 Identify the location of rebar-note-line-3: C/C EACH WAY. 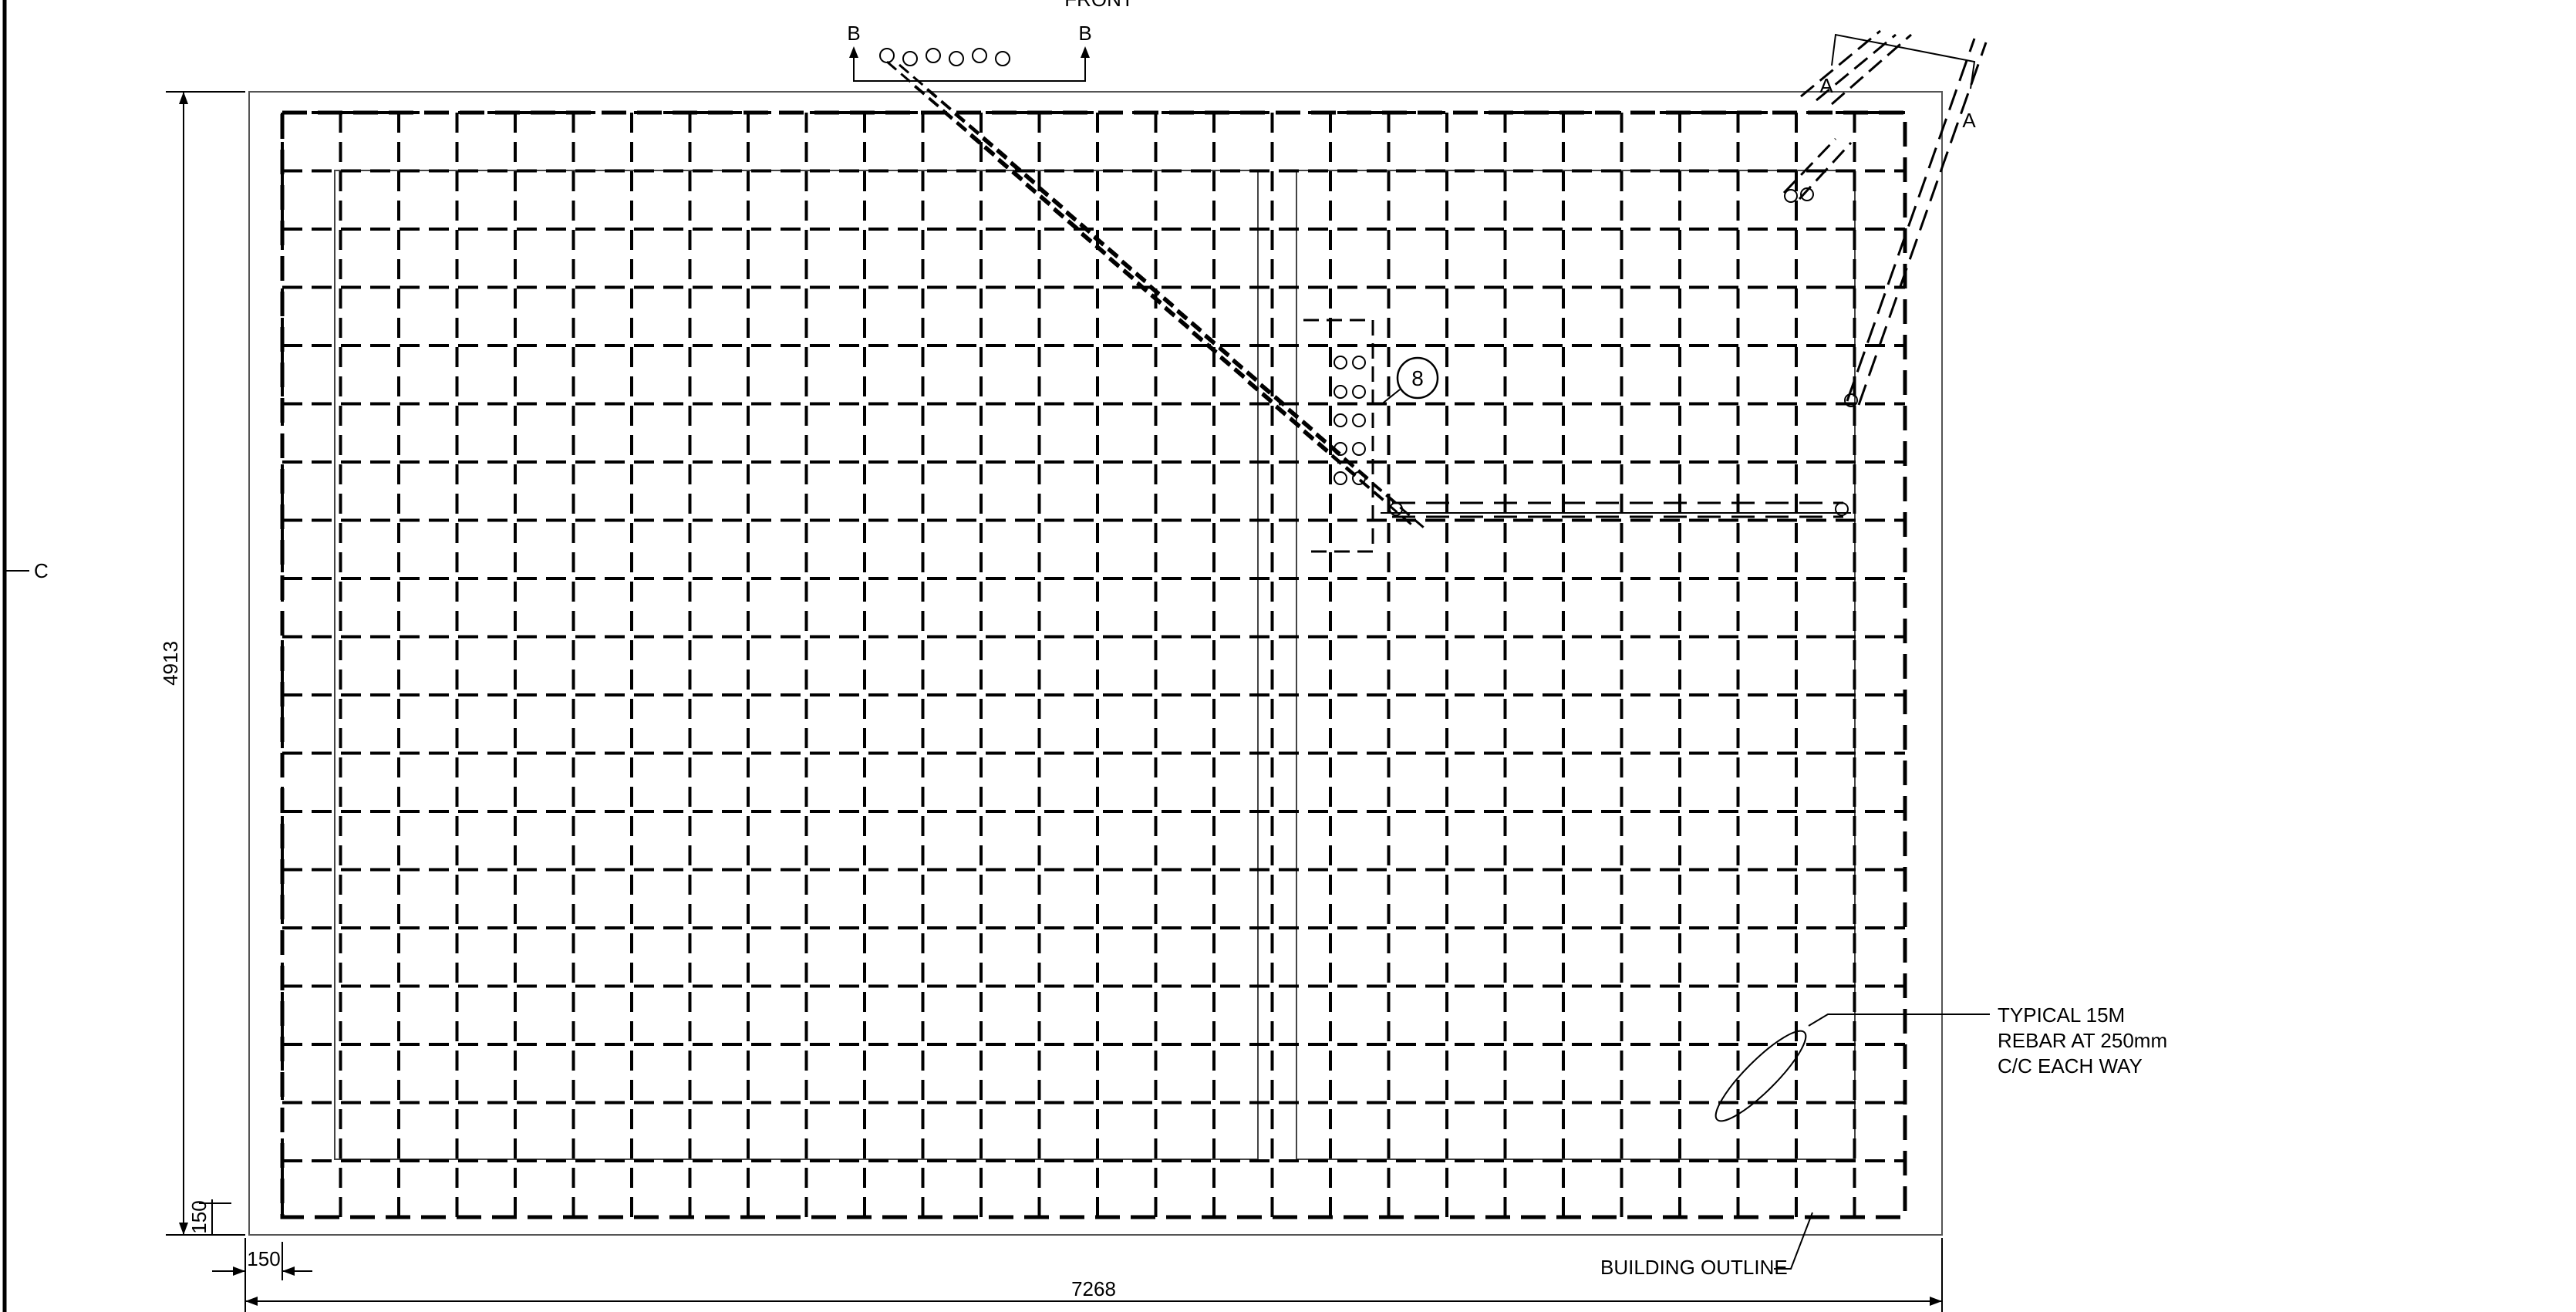
(2070, 1066).